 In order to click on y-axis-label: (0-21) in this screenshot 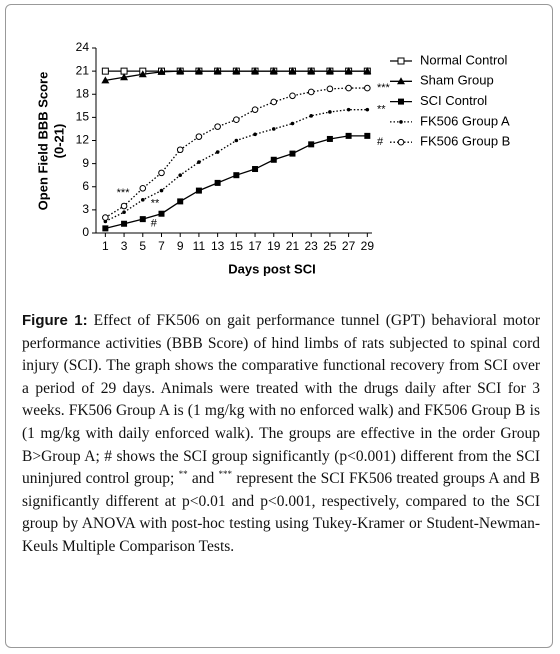, I will do `click(58, 141)`.